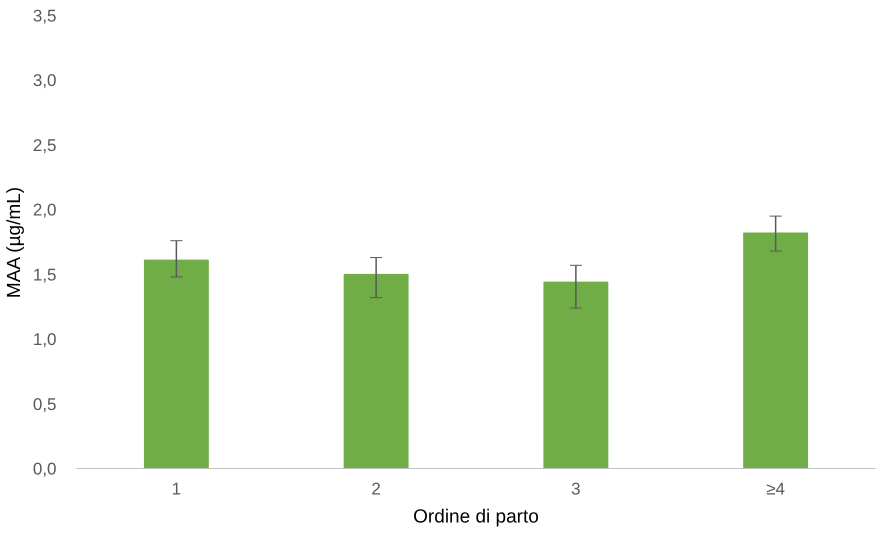  Describe the element at coordinates (476, 517) in the screenshot. I see `x-axis-title: Ordine di parto` at that location.